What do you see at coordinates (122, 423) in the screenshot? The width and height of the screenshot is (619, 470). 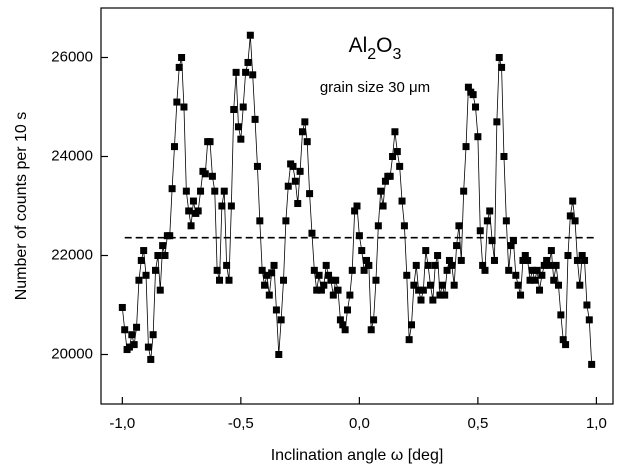 I see `x-tick-label: -1,0` at bounding box center [122, 423].